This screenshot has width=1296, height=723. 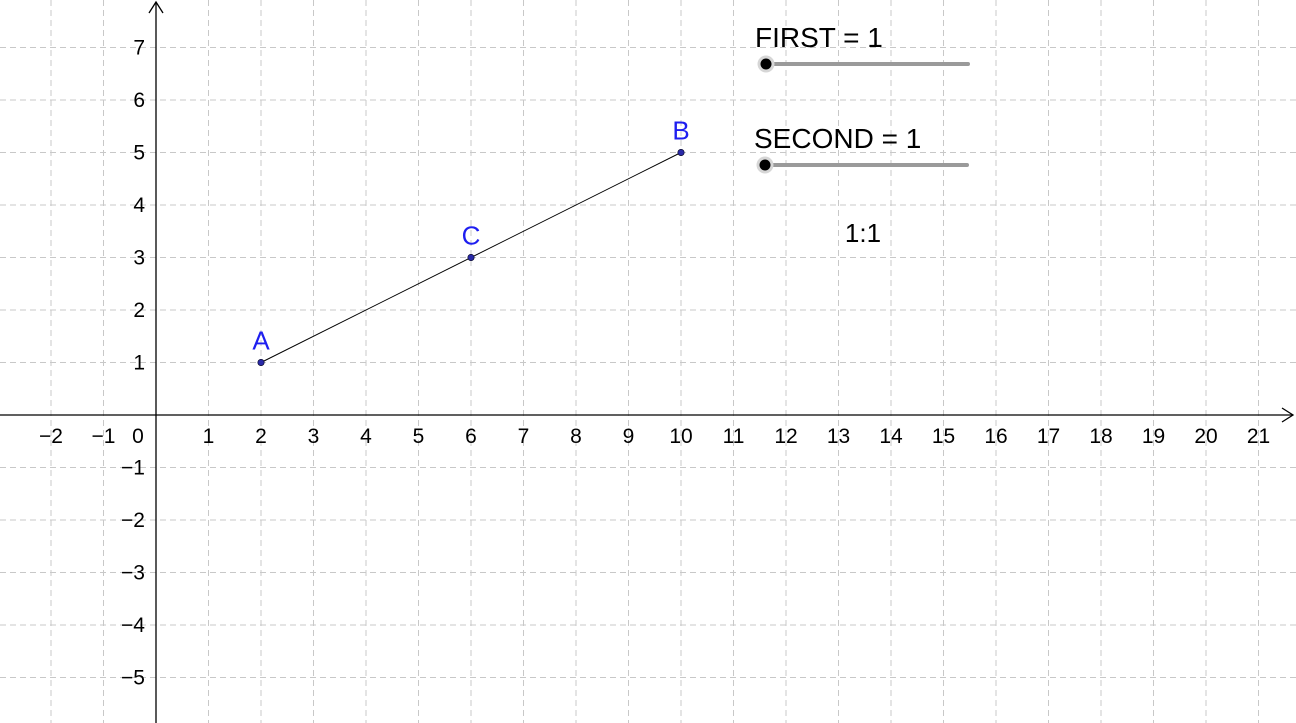 I want to click on point-c-label: C, so click(x=471, y=236).